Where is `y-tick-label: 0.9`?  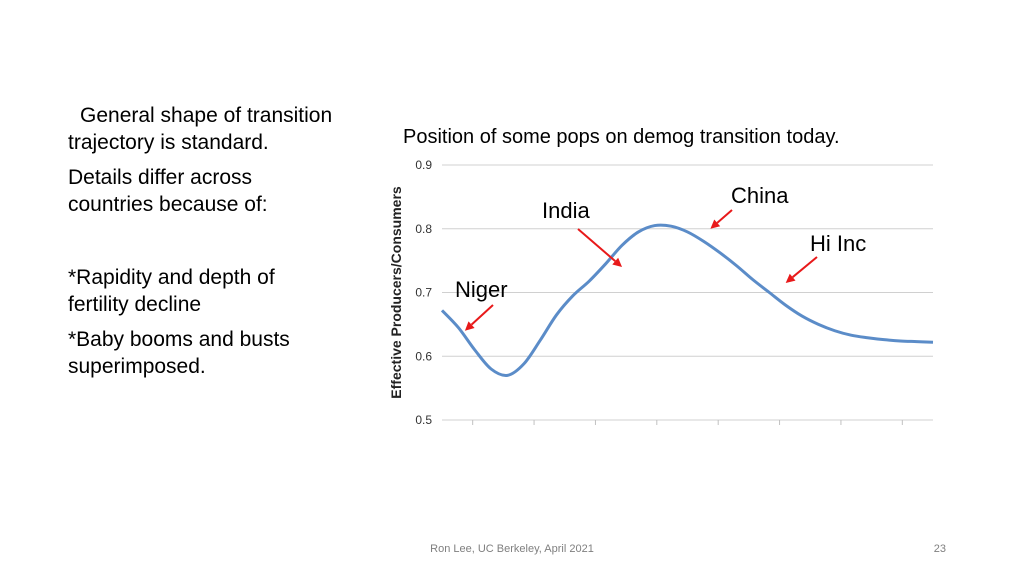
y-tick-label: 0.9 is located at coordinates (423, 165).